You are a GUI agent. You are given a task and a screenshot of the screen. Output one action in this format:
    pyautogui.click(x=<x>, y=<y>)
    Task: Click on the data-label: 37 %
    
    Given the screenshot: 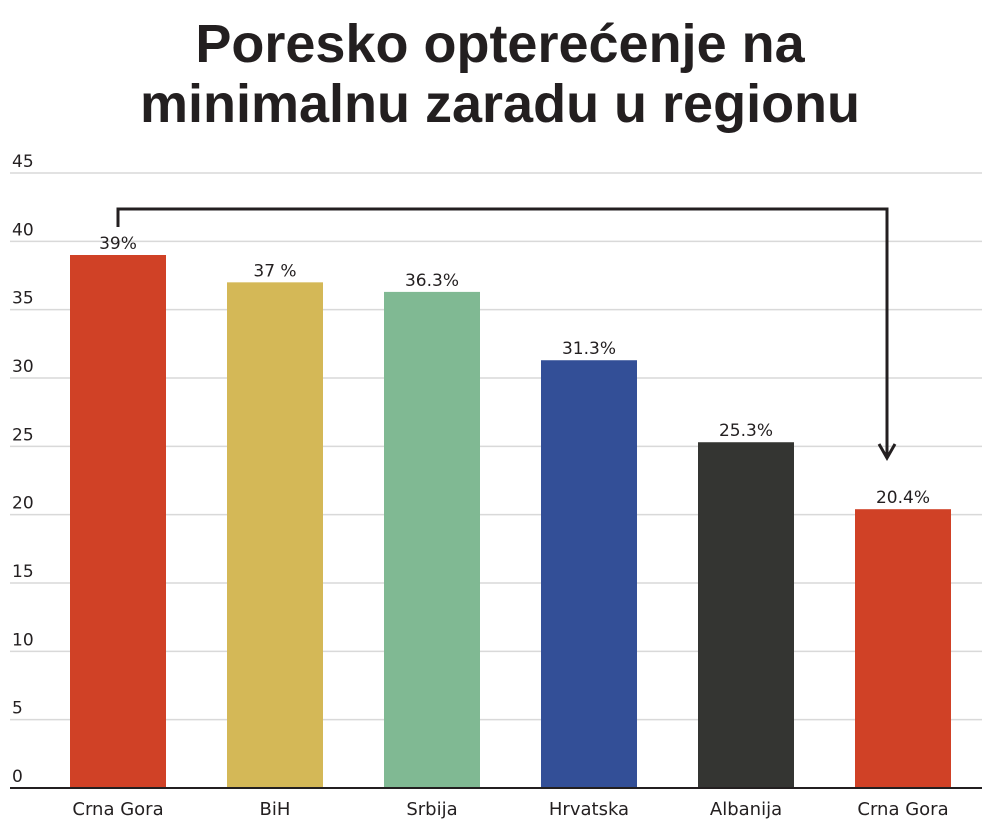 What is the action you would take?
    pyautogui.click(x=274, y=271)
    